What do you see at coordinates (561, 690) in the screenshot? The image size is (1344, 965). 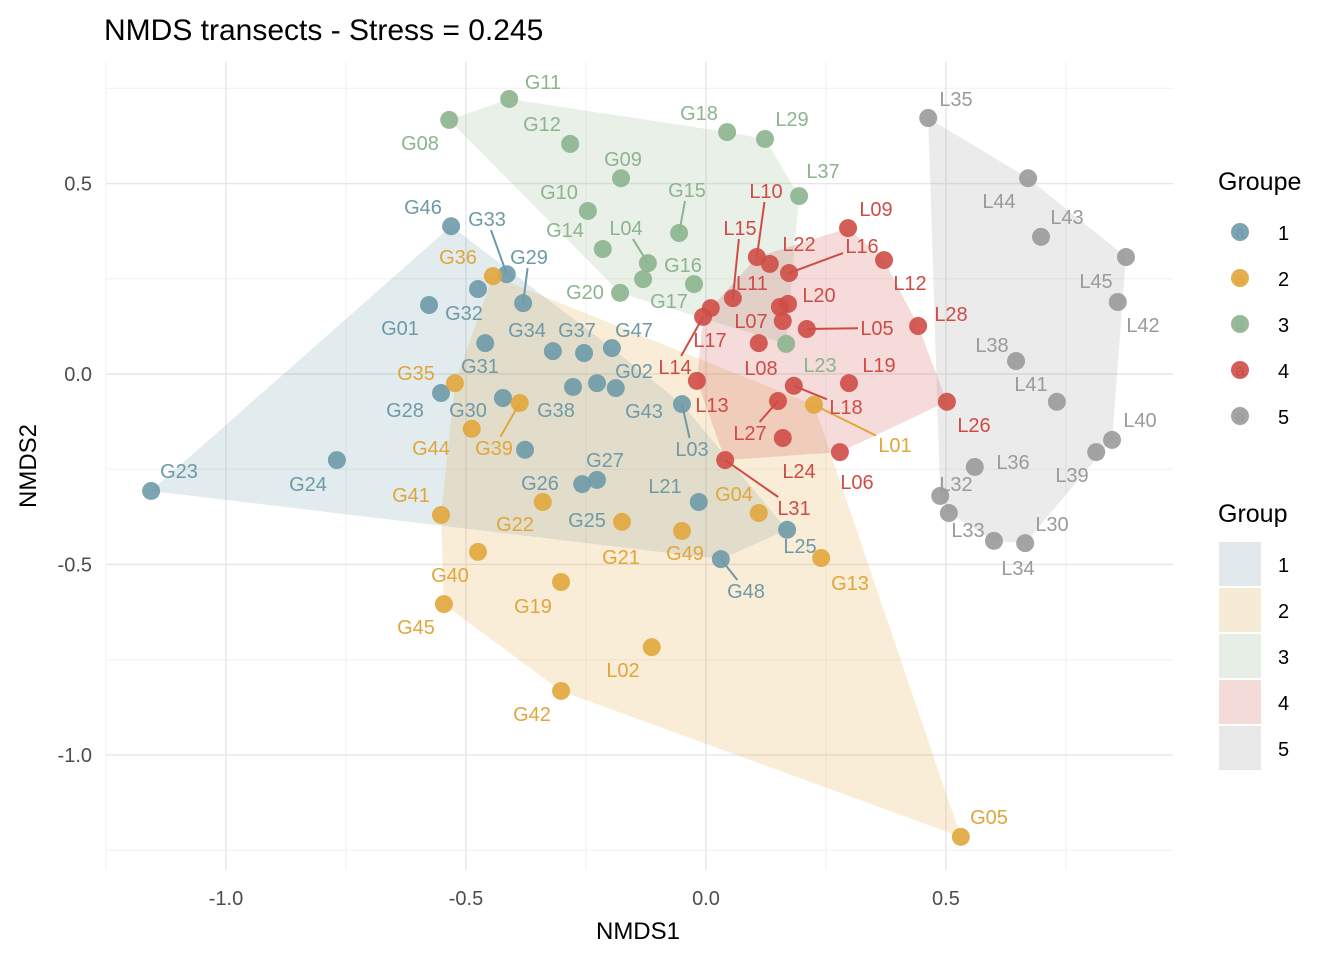 I see `data-point-G42` at bounding box center [561, 690].